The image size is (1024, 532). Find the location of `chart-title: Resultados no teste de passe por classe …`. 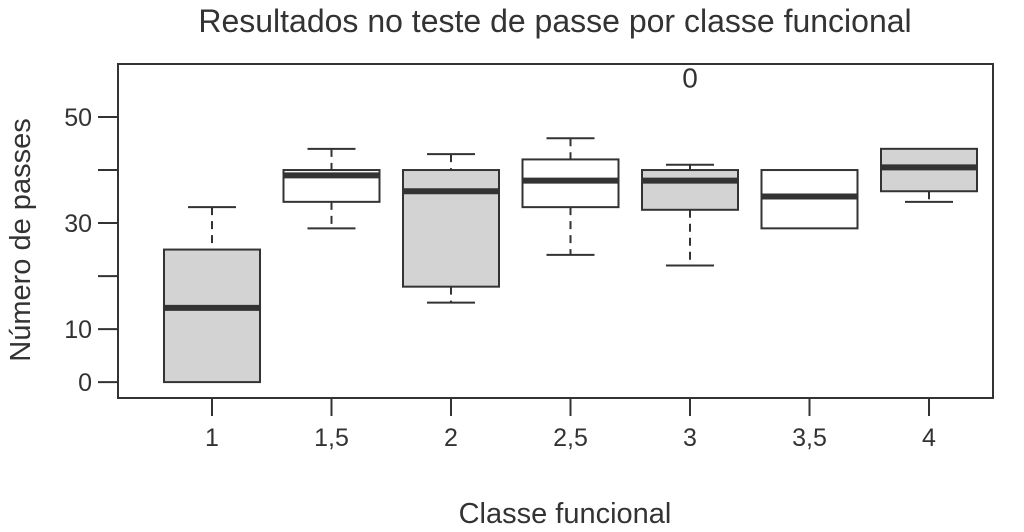

chart-title: Resultados no teste de passe por classe … is located at coordinates (554, 21).